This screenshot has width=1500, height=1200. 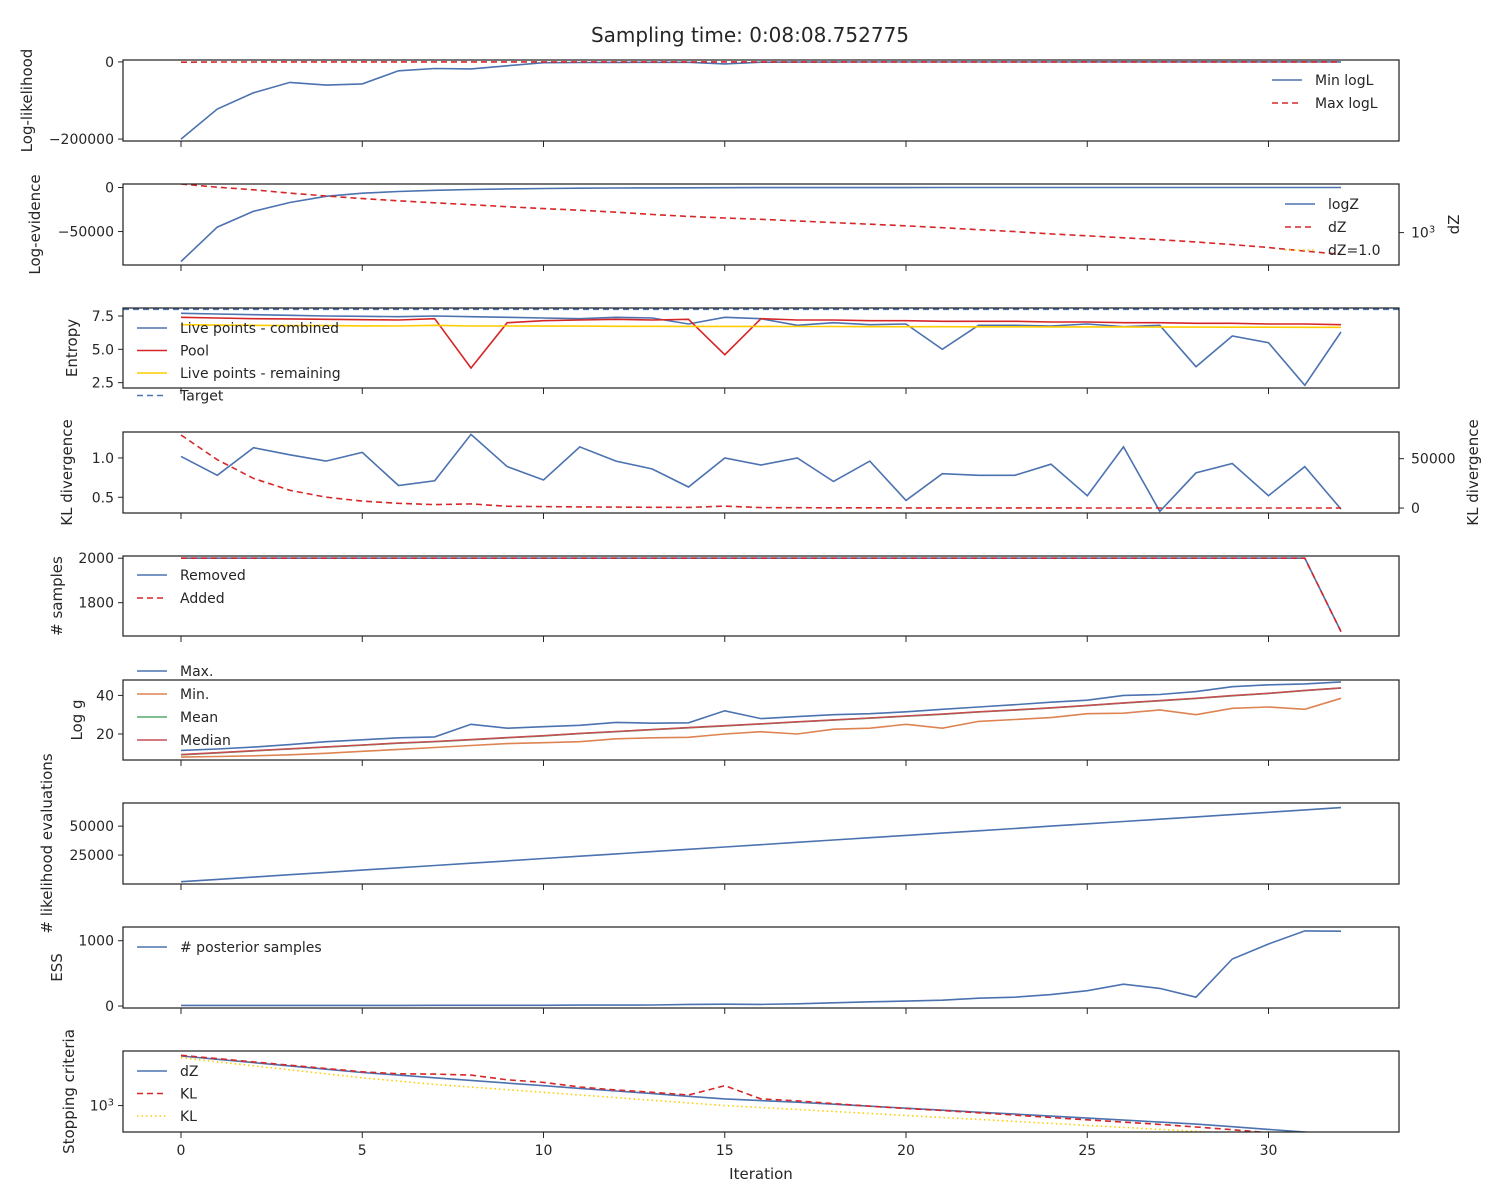 I want to click on legend-entry: Max logL, so click(x=1346, y=104).